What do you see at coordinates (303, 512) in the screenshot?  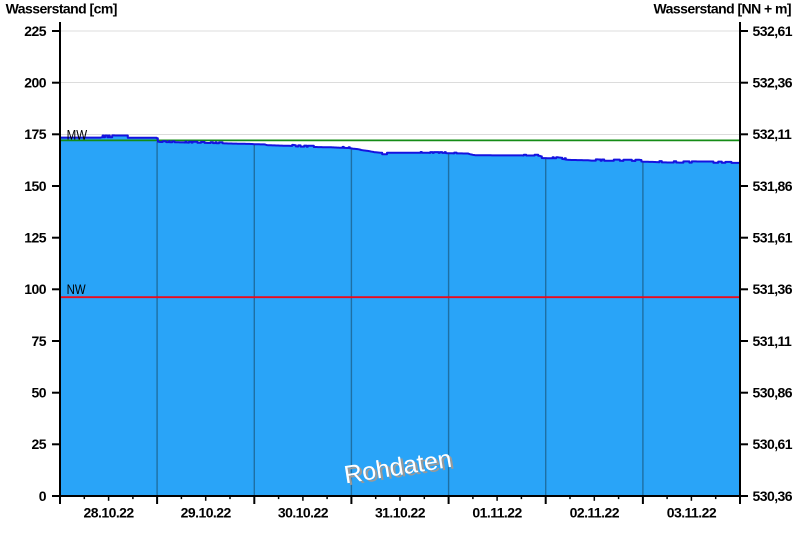 I see `svg-text: 30.10.22` at bounding box center [303, 512].